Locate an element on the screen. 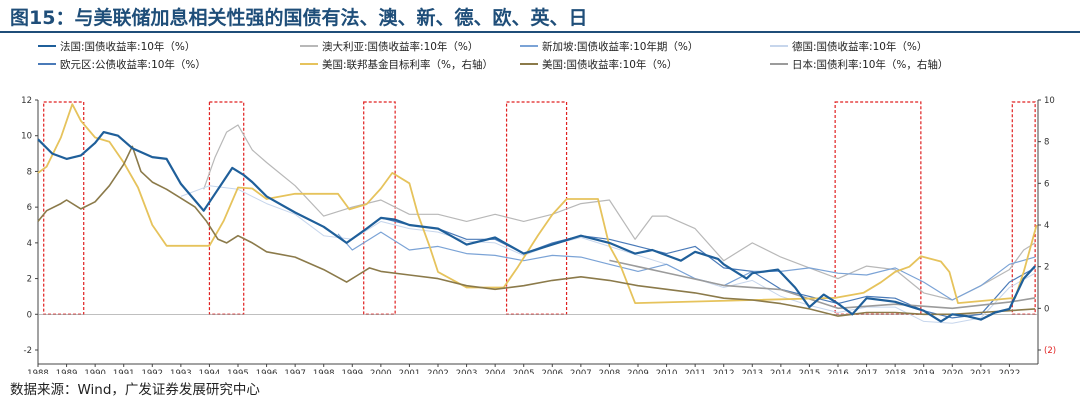  y-tick-label-right: 0 is located at coordinates (1046, 309).